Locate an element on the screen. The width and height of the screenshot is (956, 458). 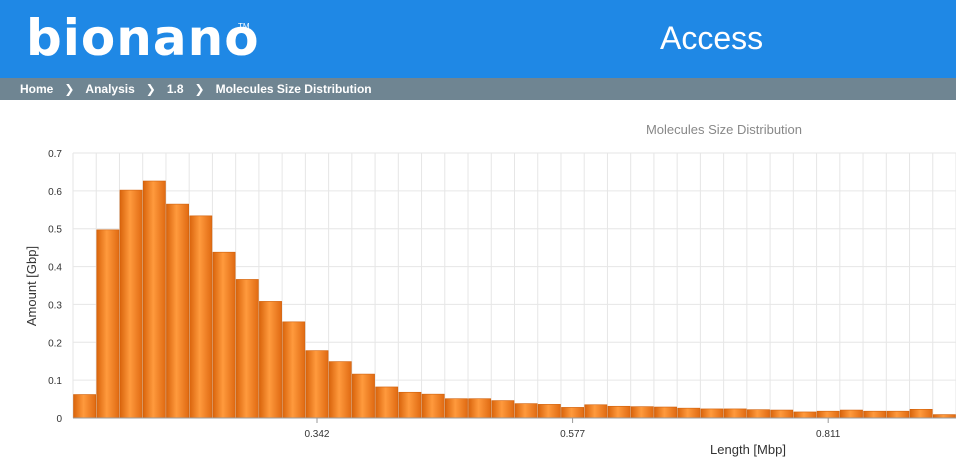
y-tick-label: 0.3 is located at coordinates (55, 305).